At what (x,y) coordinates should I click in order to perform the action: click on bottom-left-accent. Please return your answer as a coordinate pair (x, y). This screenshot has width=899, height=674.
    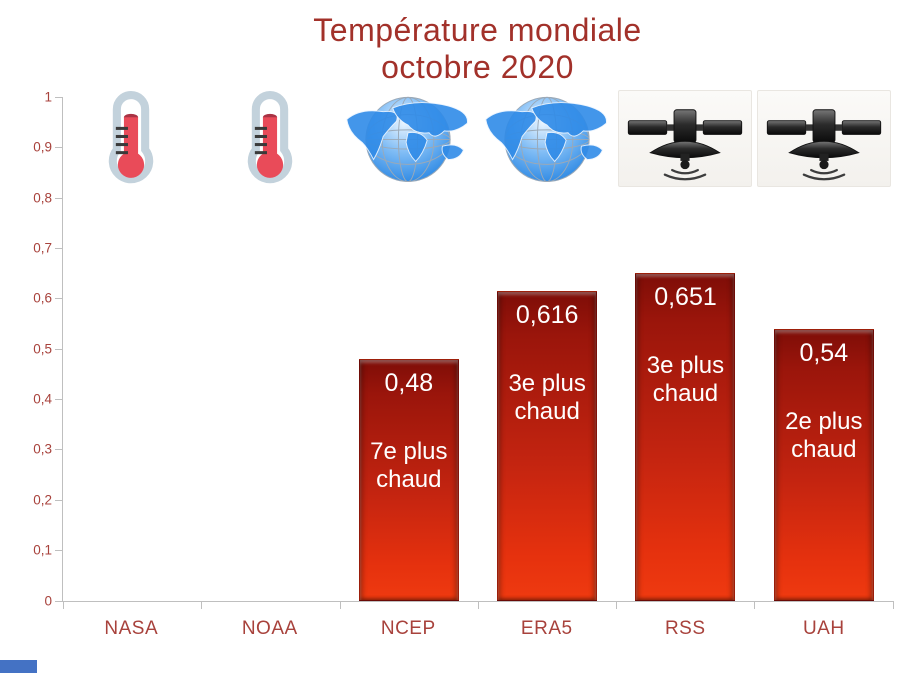
    Looking at the image, I should click on (18, 666).